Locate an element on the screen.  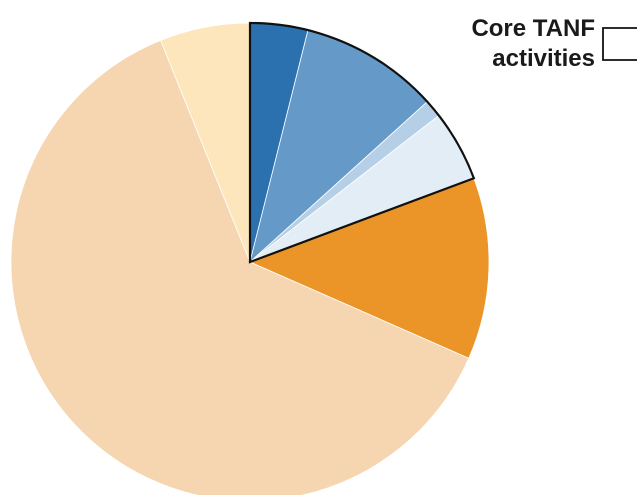
annotation-label-line2: activities is located at coordinates (543, 58).